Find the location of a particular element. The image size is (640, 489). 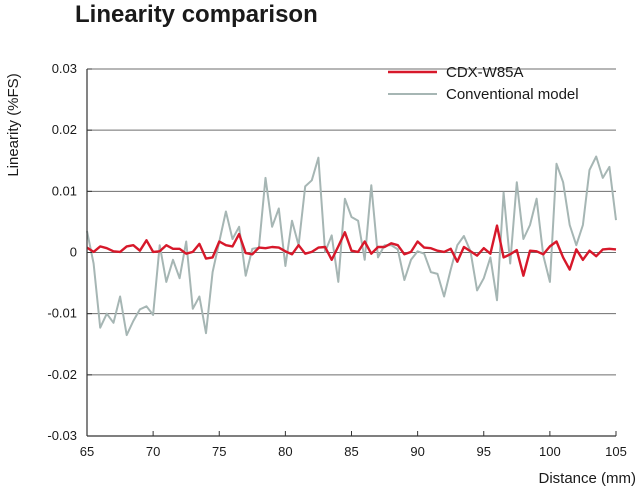

y-tick-labels: -0.03 -0.02 -0.01 0 0.01 0.02 0.03 is located at coordinates (62, 252).